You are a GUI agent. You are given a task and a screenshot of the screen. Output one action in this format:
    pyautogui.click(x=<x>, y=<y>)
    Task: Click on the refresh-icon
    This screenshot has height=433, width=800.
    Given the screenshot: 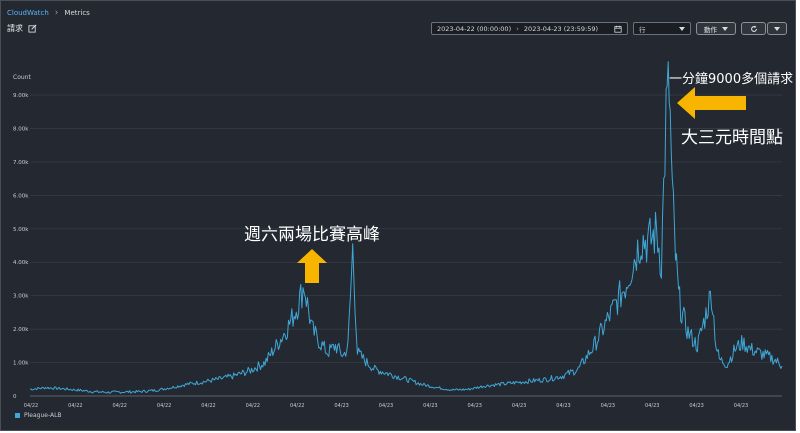 What is the action you would take?
    pyautogui.click(x=753, y=28)
    